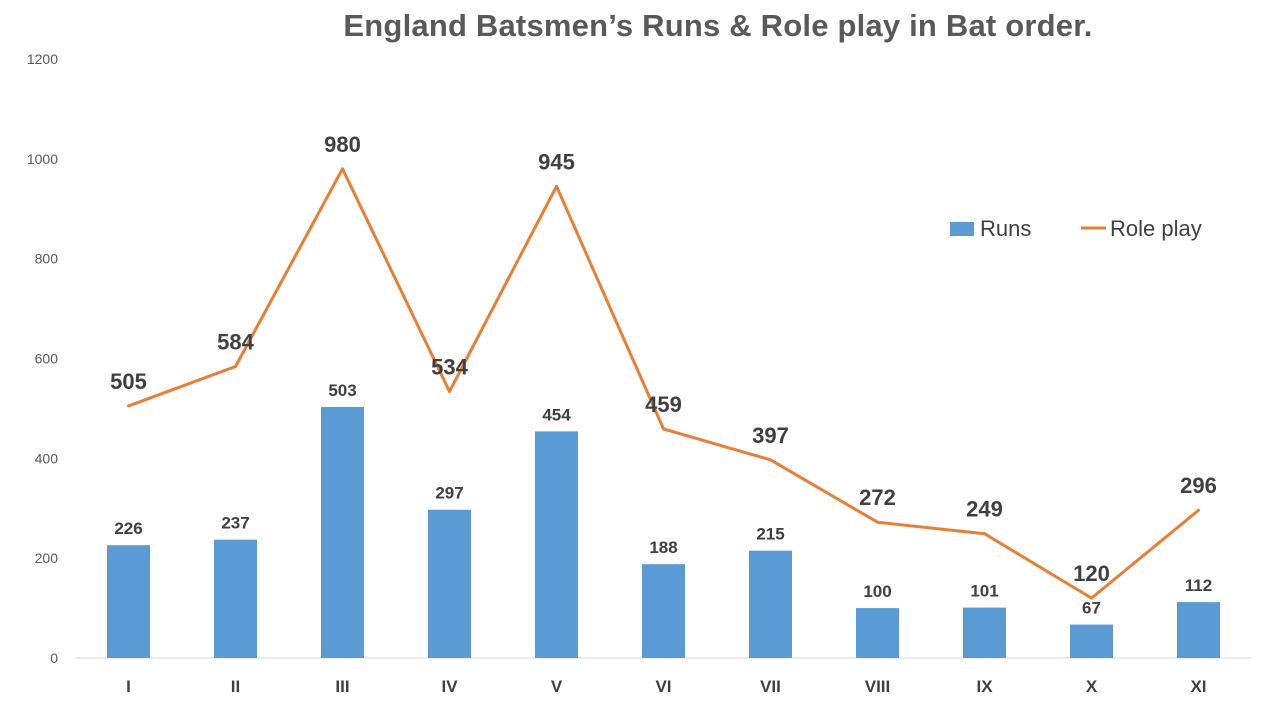  Describe the element at coordinates (1198, 686) in the screenshot. I see `x-tick-label: XI` at that location.